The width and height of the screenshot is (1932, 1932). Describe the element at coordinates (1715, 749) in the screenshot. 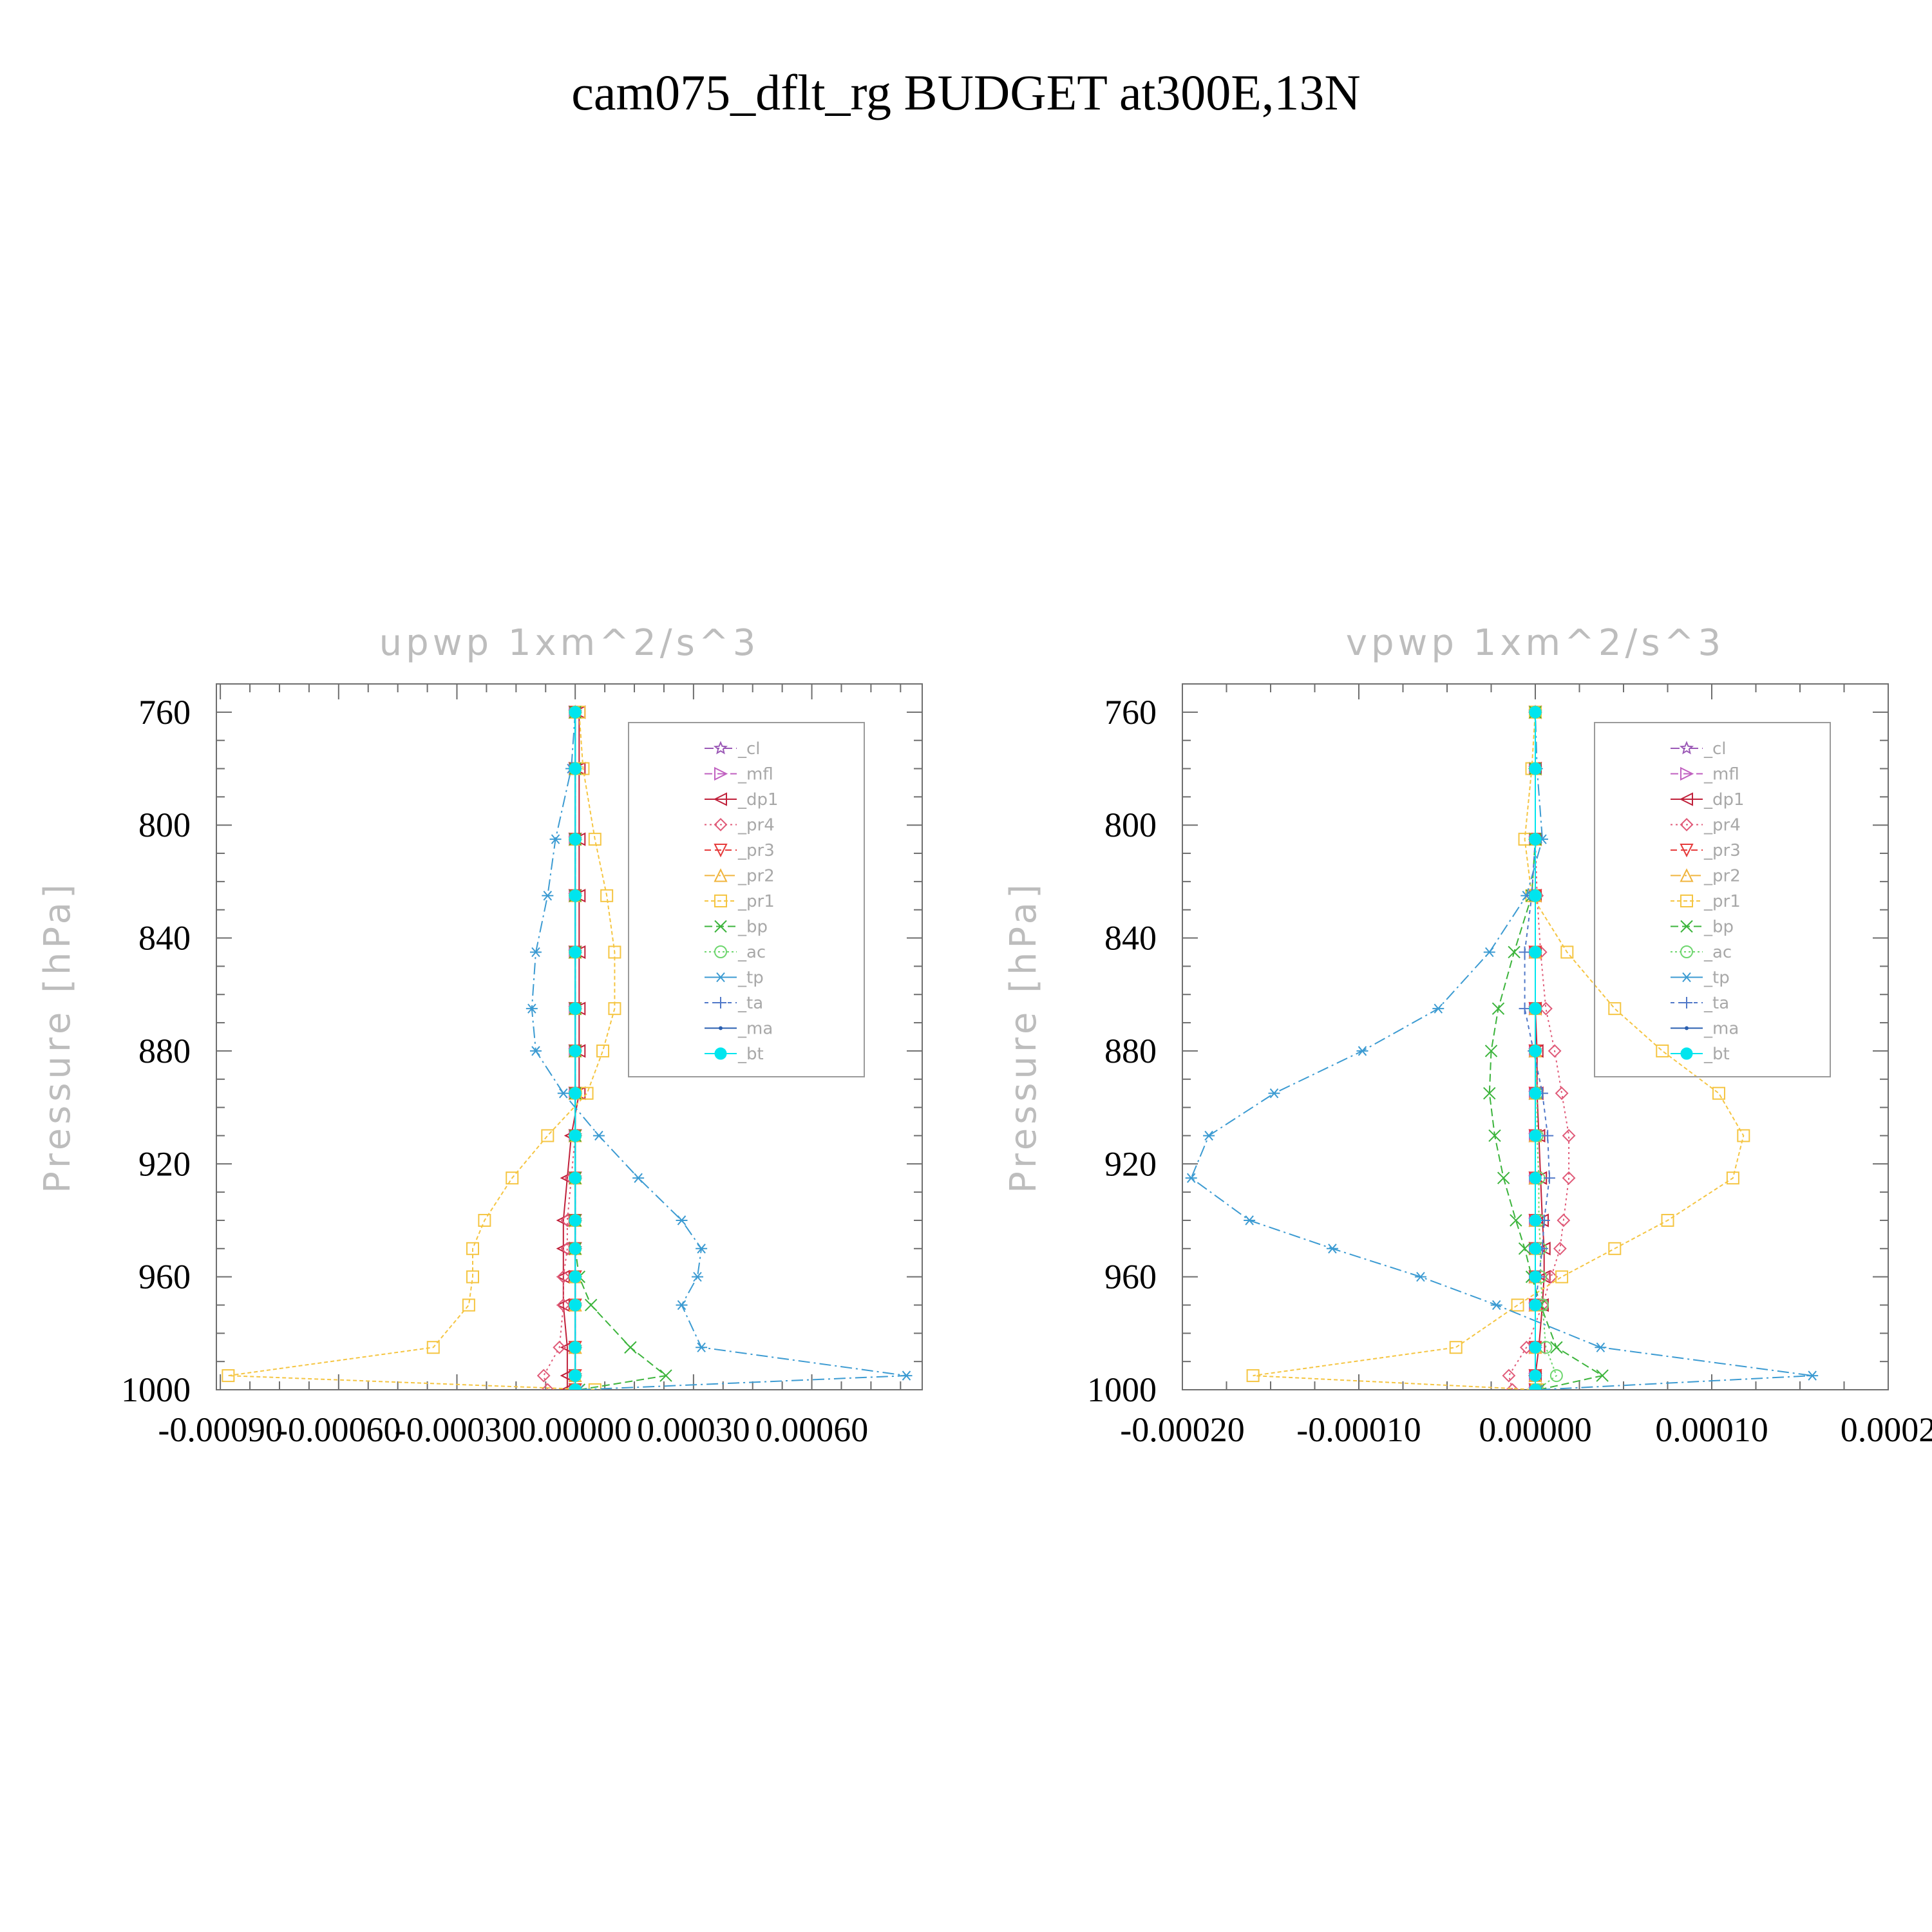

I see `legend-label_cl: _cl` at that location.